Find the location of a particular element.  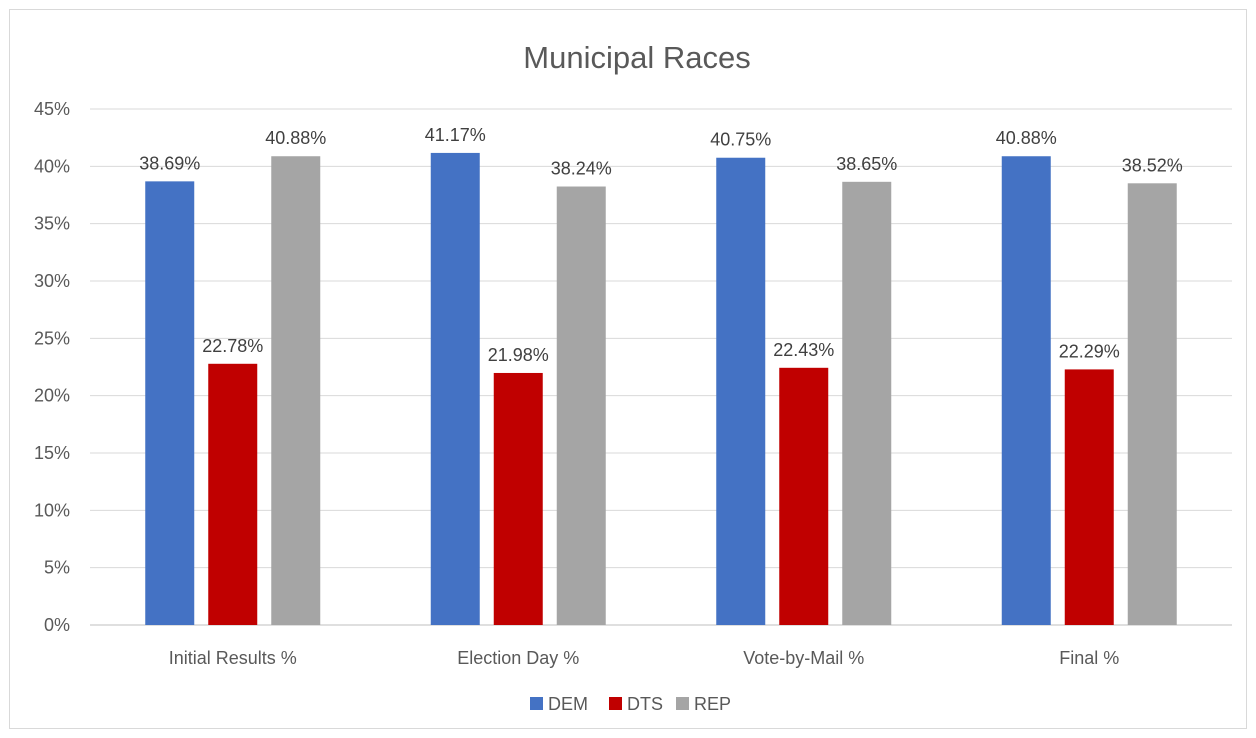

data-label: 22.43% is located at coordinates (803, 350).